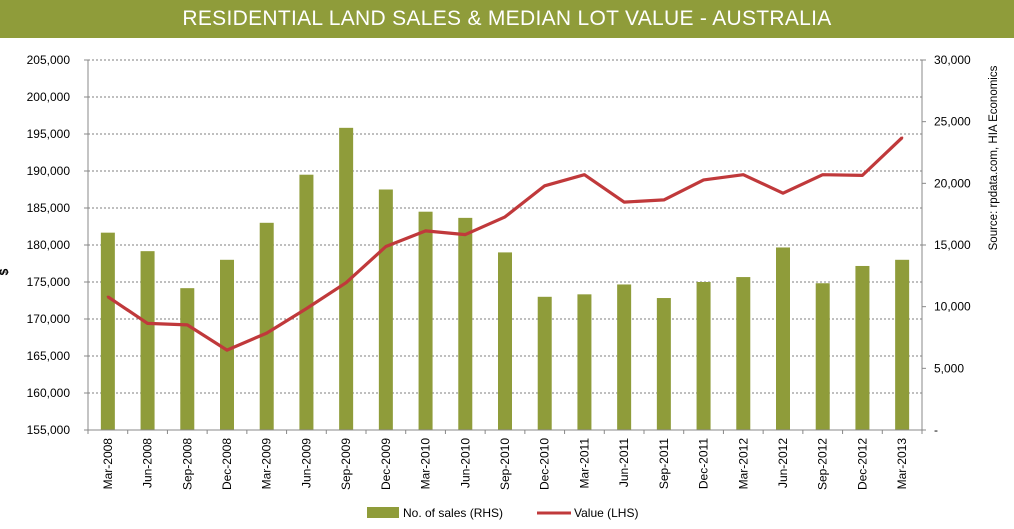 This screenshot has height=529, width=1014. What do you see at coordinates (704, 463) in the screenshot?
I see `x-tick-label: Dec-2011` at bounding box center [704, 463].